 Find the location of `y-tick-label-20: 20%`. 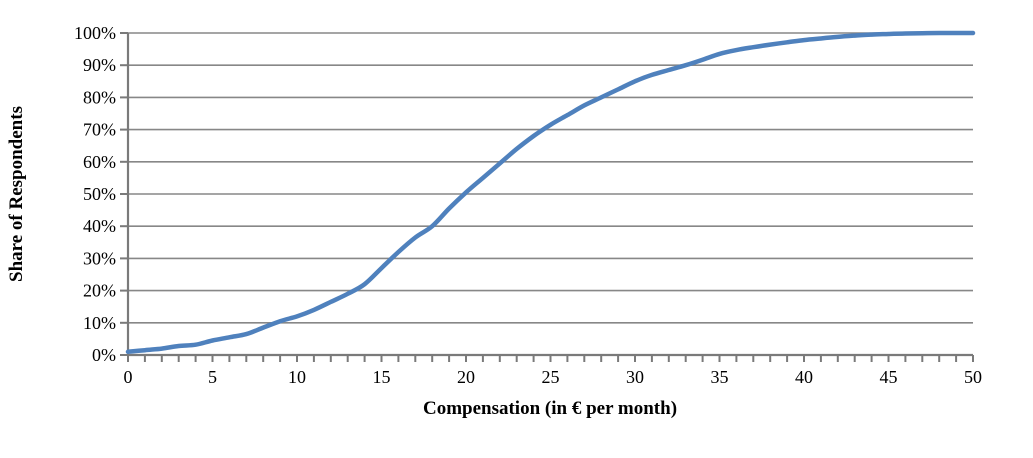

y-tick-label-20: 20% is located at coordinates (99, 291).